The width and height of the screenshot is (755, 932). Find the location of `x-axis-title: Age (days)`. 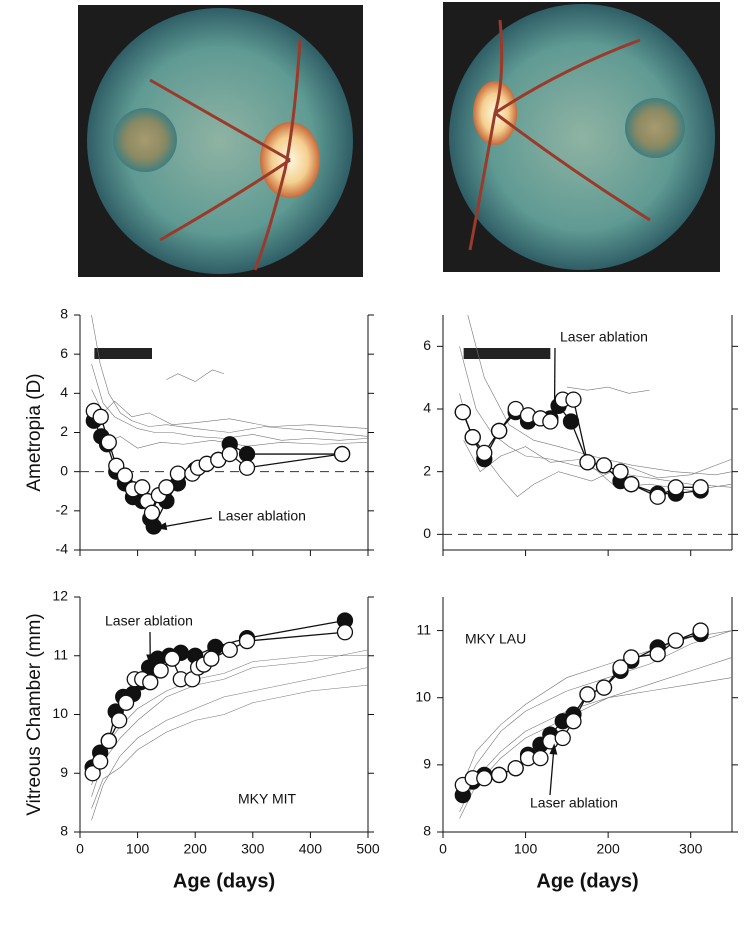

x-axis-title: Age (days) is located at coordinates (587, 881).